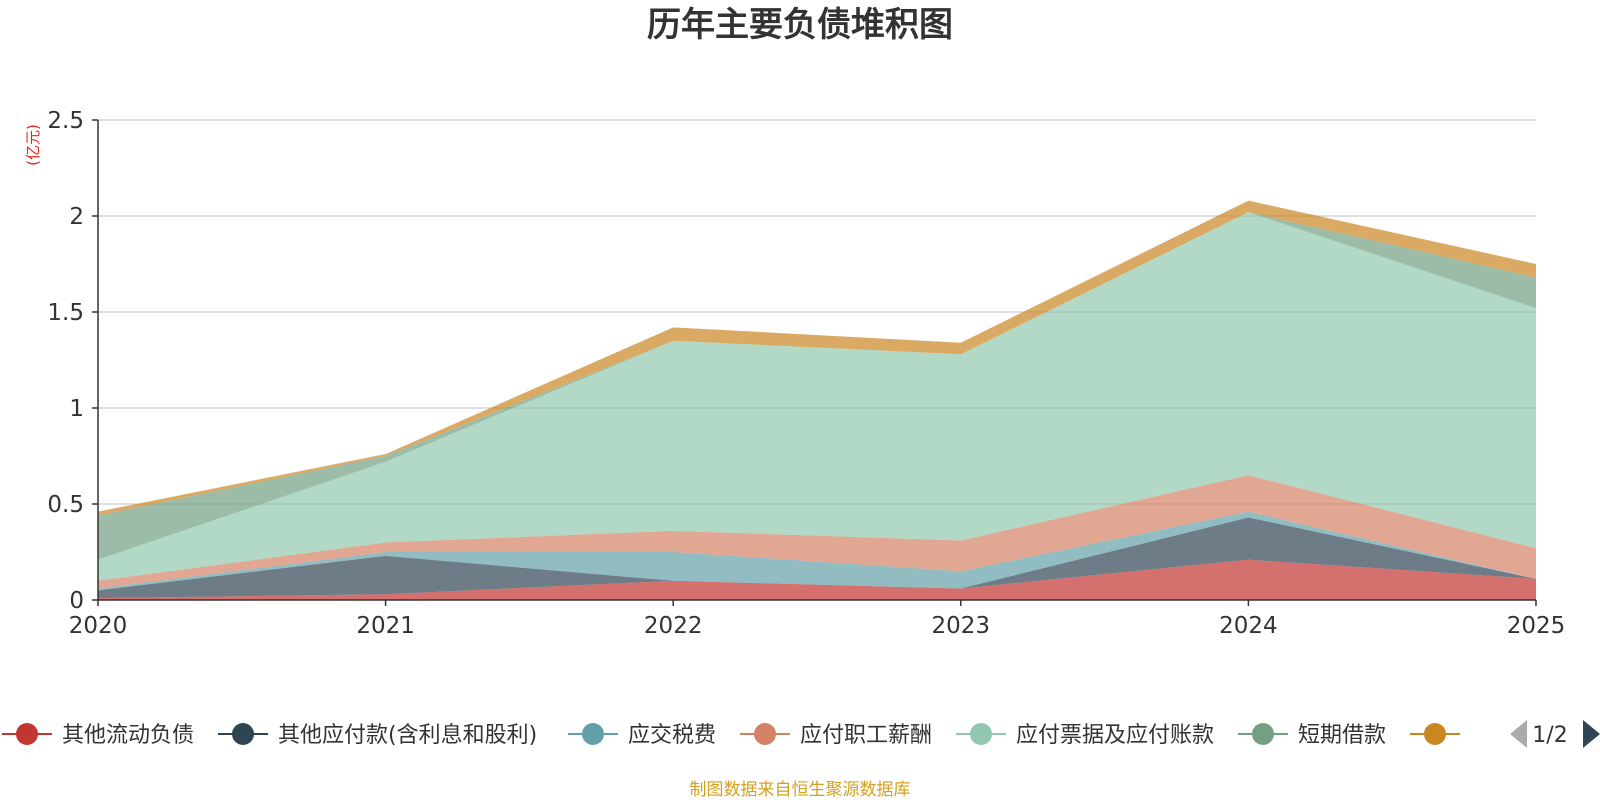 The image size is (1600, 800). What do you see at coordinates (1248, 626) in the screenshot?
I see `x-tick-label: 2024` at bounding box center [1248, 626].